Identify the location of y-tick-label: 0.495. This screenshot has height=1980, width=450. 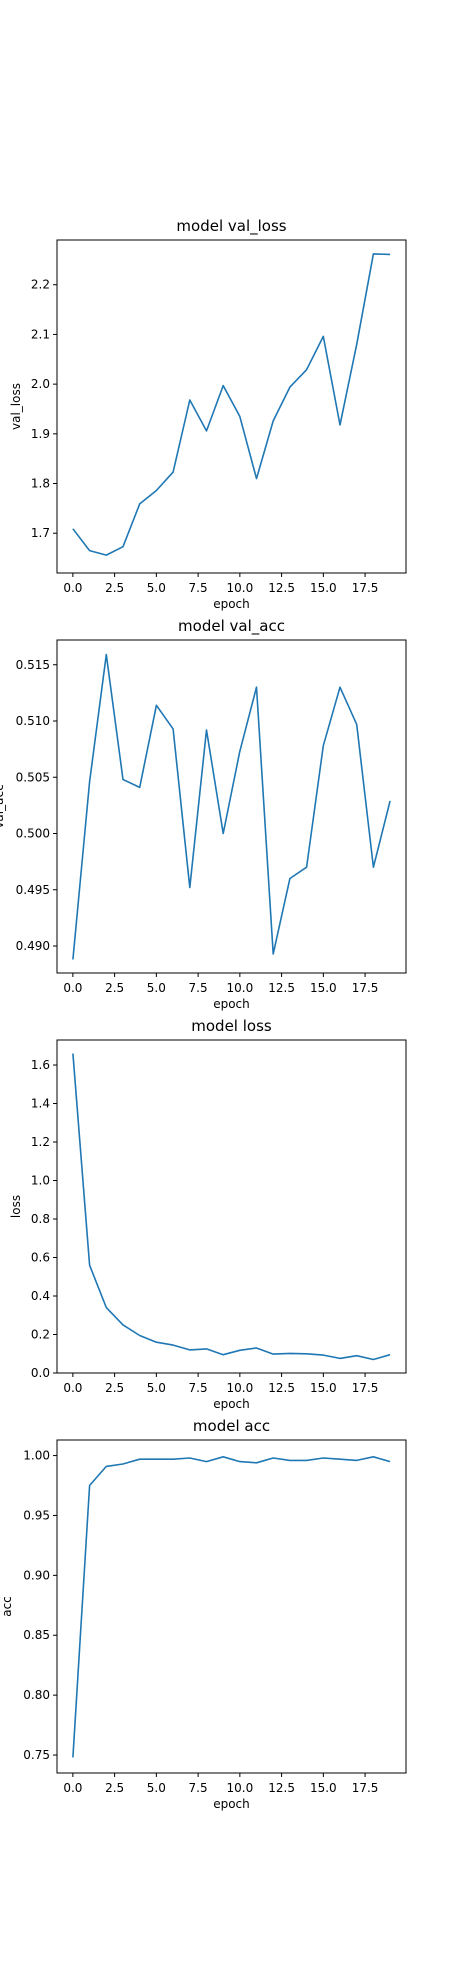
(33, 890).